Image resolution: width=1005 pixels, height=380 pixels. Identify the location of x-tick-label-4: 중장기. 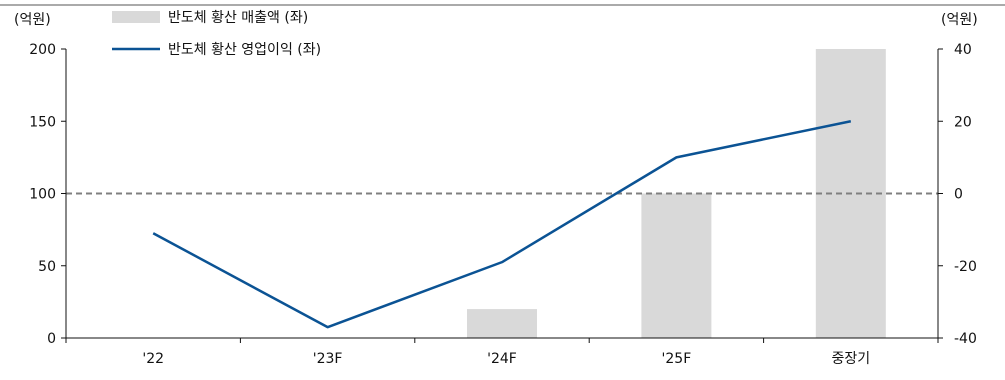
(850, 359).